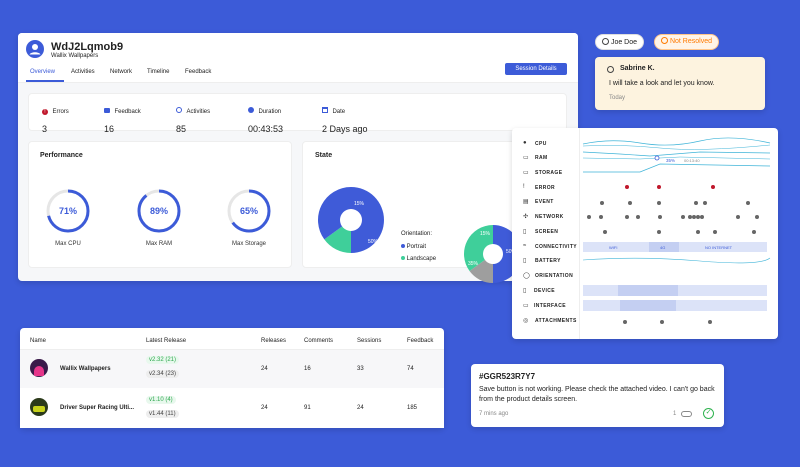 The height and width of the screenshot is (467, 800). Describe the element at coordinates (507, 376) in the screenshot. I see `ticket-id: #GGR523R7Y7` at that location.